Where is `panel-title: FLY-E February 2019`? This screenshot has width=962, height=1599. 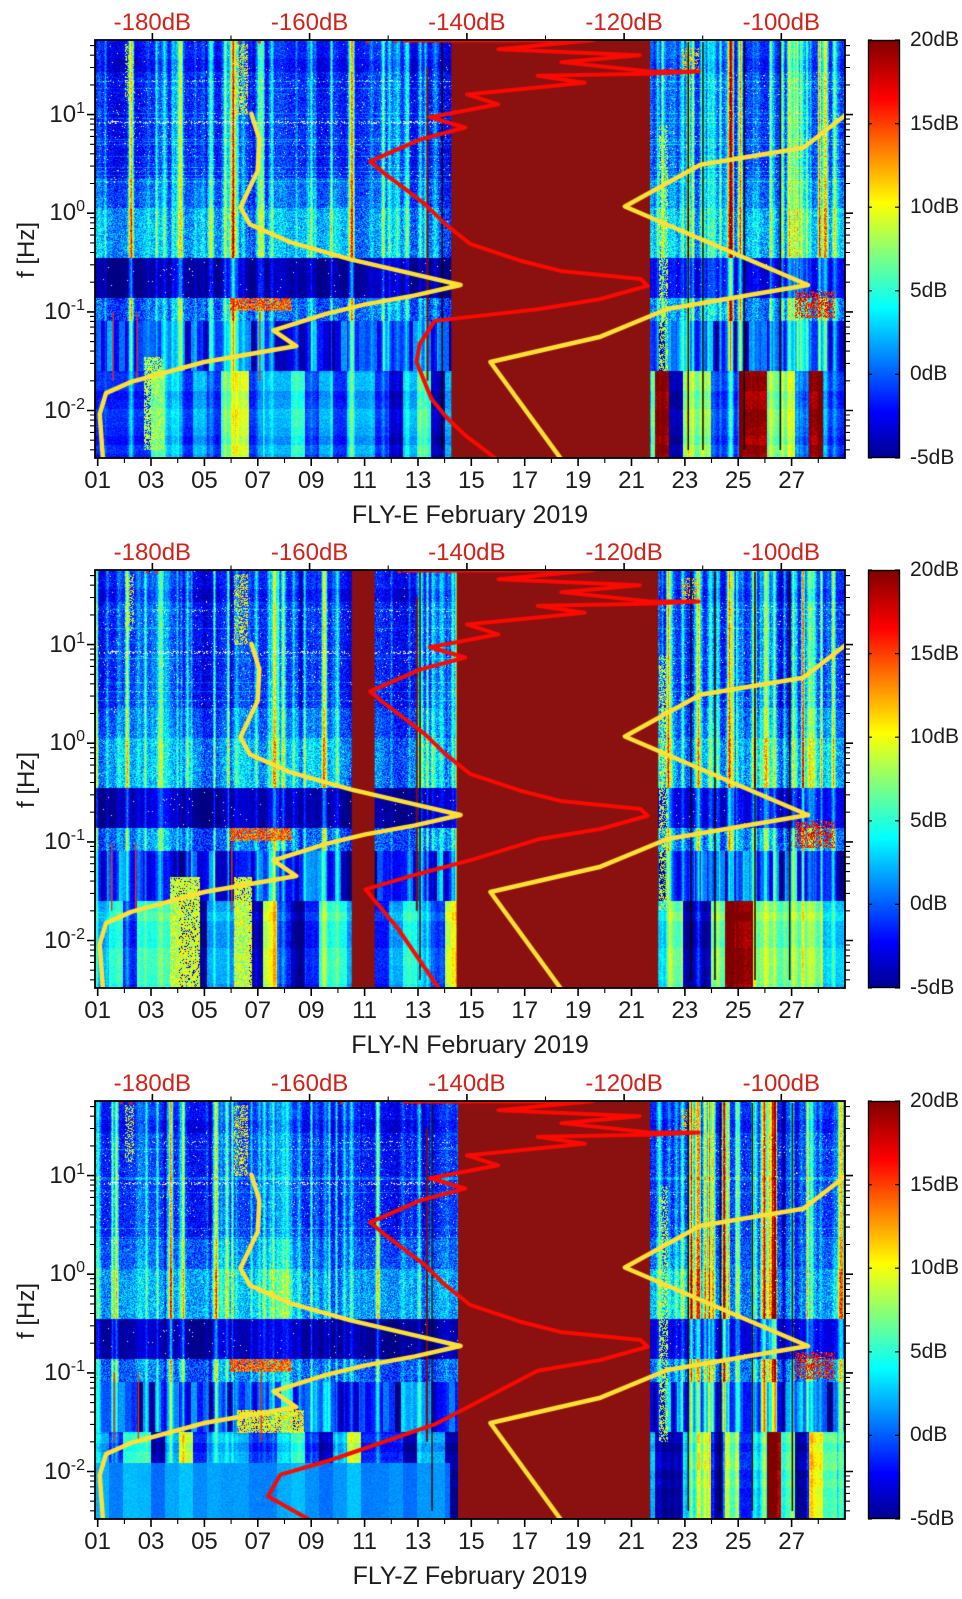 panel-title: FLY-E February 2019 is located at coordinates (470, 515).